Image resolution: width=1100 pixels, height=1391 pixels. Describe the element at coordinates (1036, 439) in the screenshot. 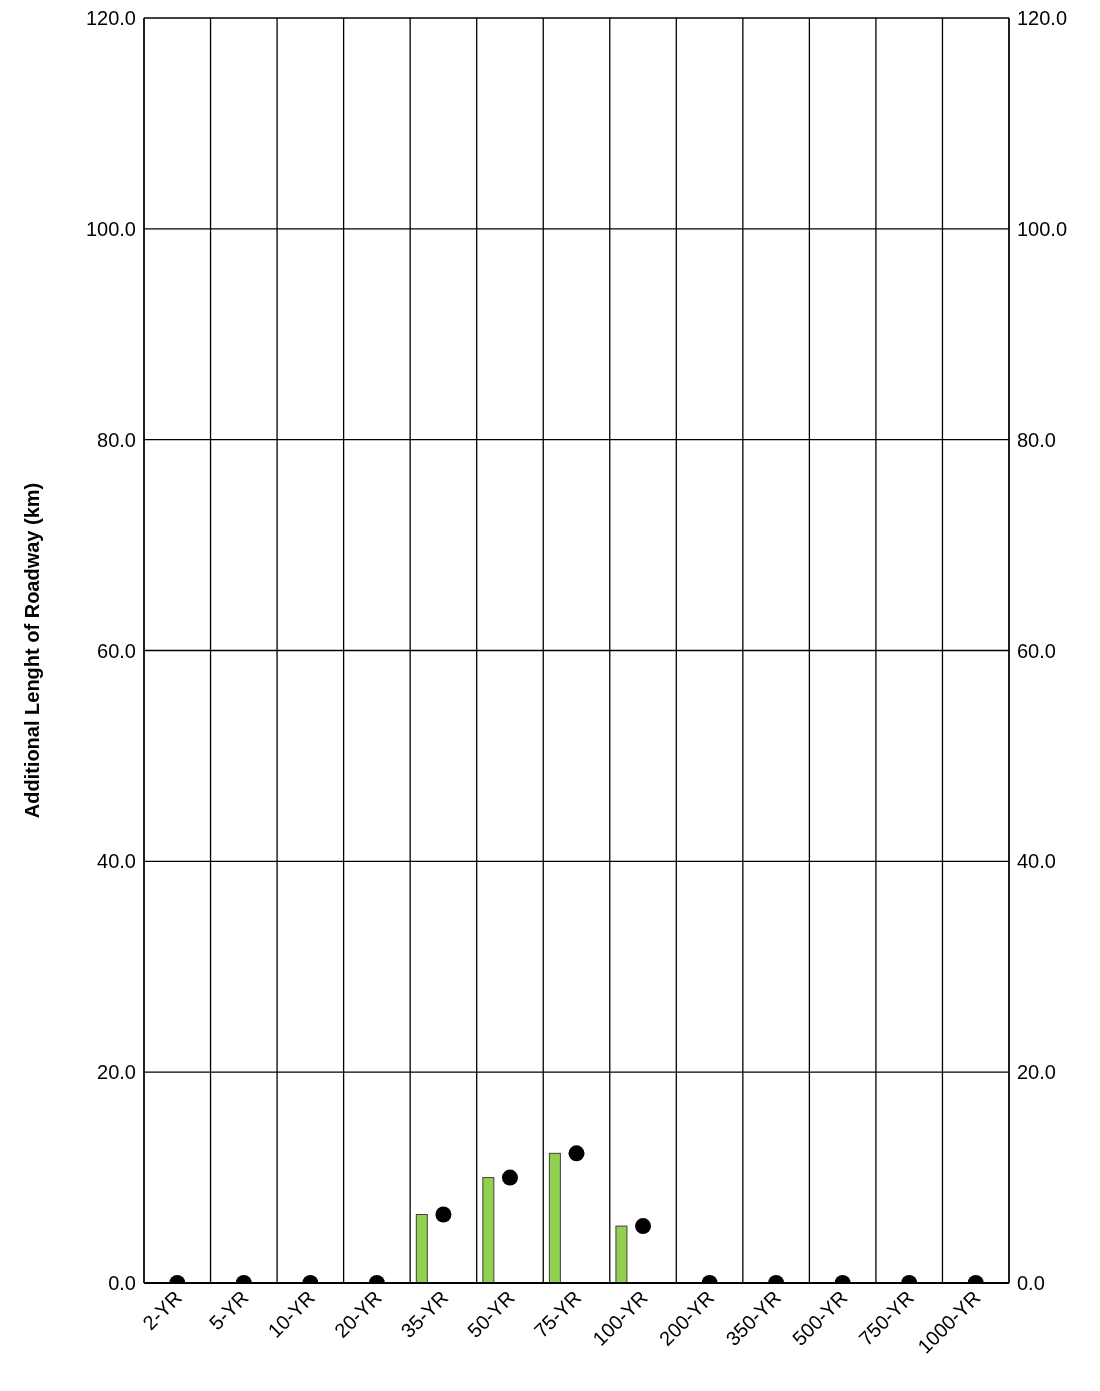

I see `y2-tick-label: 80.0` at that location.